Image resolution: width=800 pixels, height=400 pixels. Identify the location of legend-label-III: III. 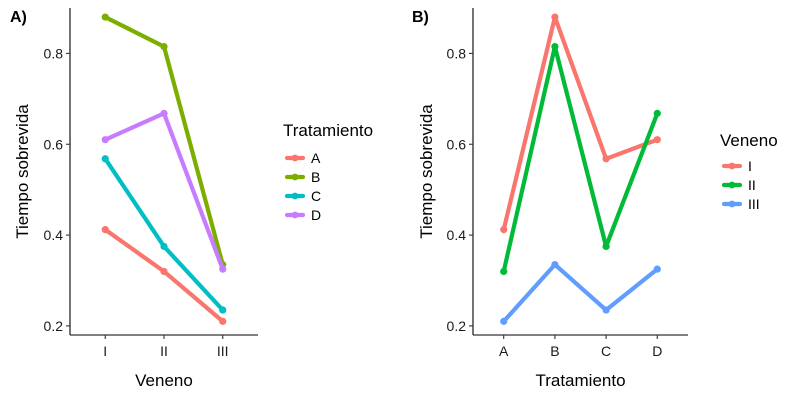
(754, 204).